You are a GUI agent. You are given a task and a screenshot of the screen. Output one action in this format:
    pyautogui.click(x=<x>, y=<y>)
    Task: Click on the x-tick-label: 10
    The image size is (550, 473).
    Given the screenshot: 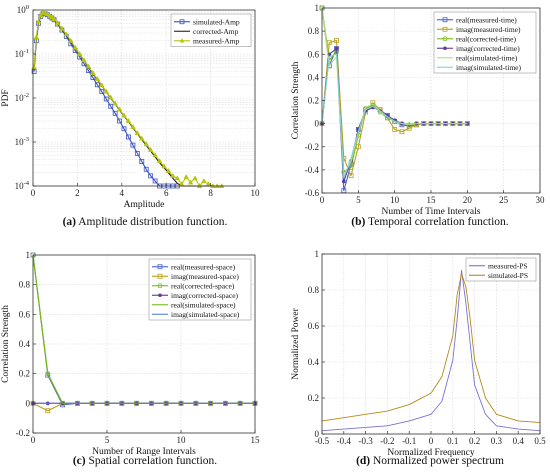 What is the action you would take?
    pyautogui.click(x=256, y=193)
    